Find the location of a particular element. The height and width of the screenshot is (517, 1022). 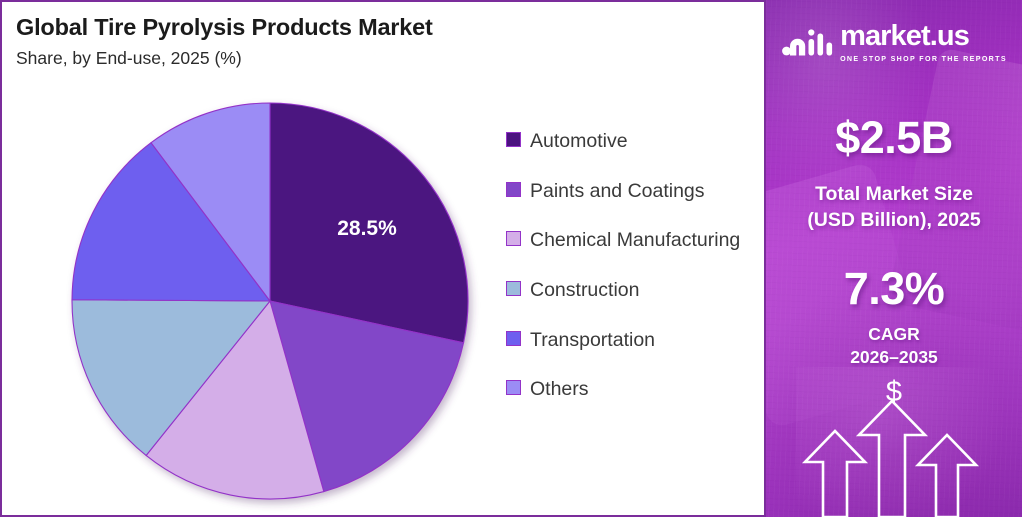

legend-item: Construction is located at coordinates (631, 291).